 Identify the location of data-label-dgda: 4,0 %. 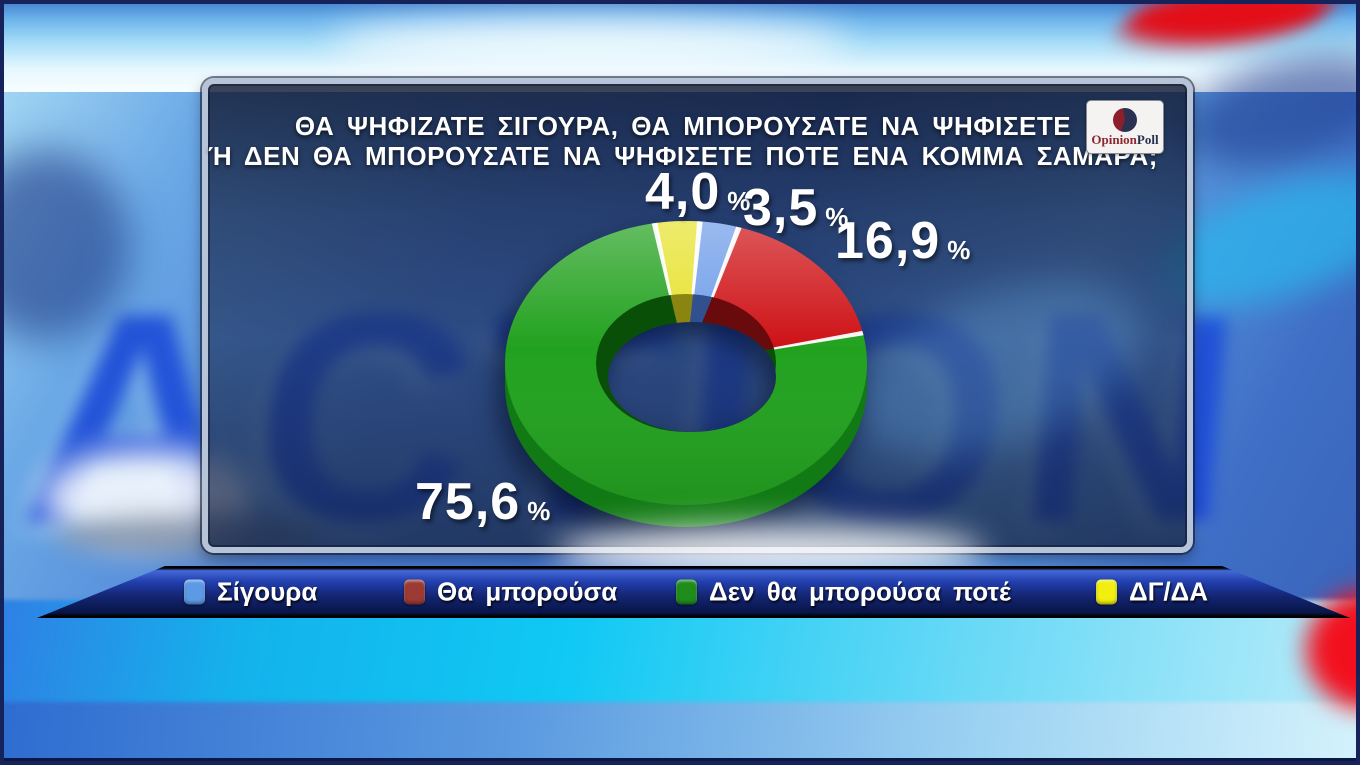
(697, 192).